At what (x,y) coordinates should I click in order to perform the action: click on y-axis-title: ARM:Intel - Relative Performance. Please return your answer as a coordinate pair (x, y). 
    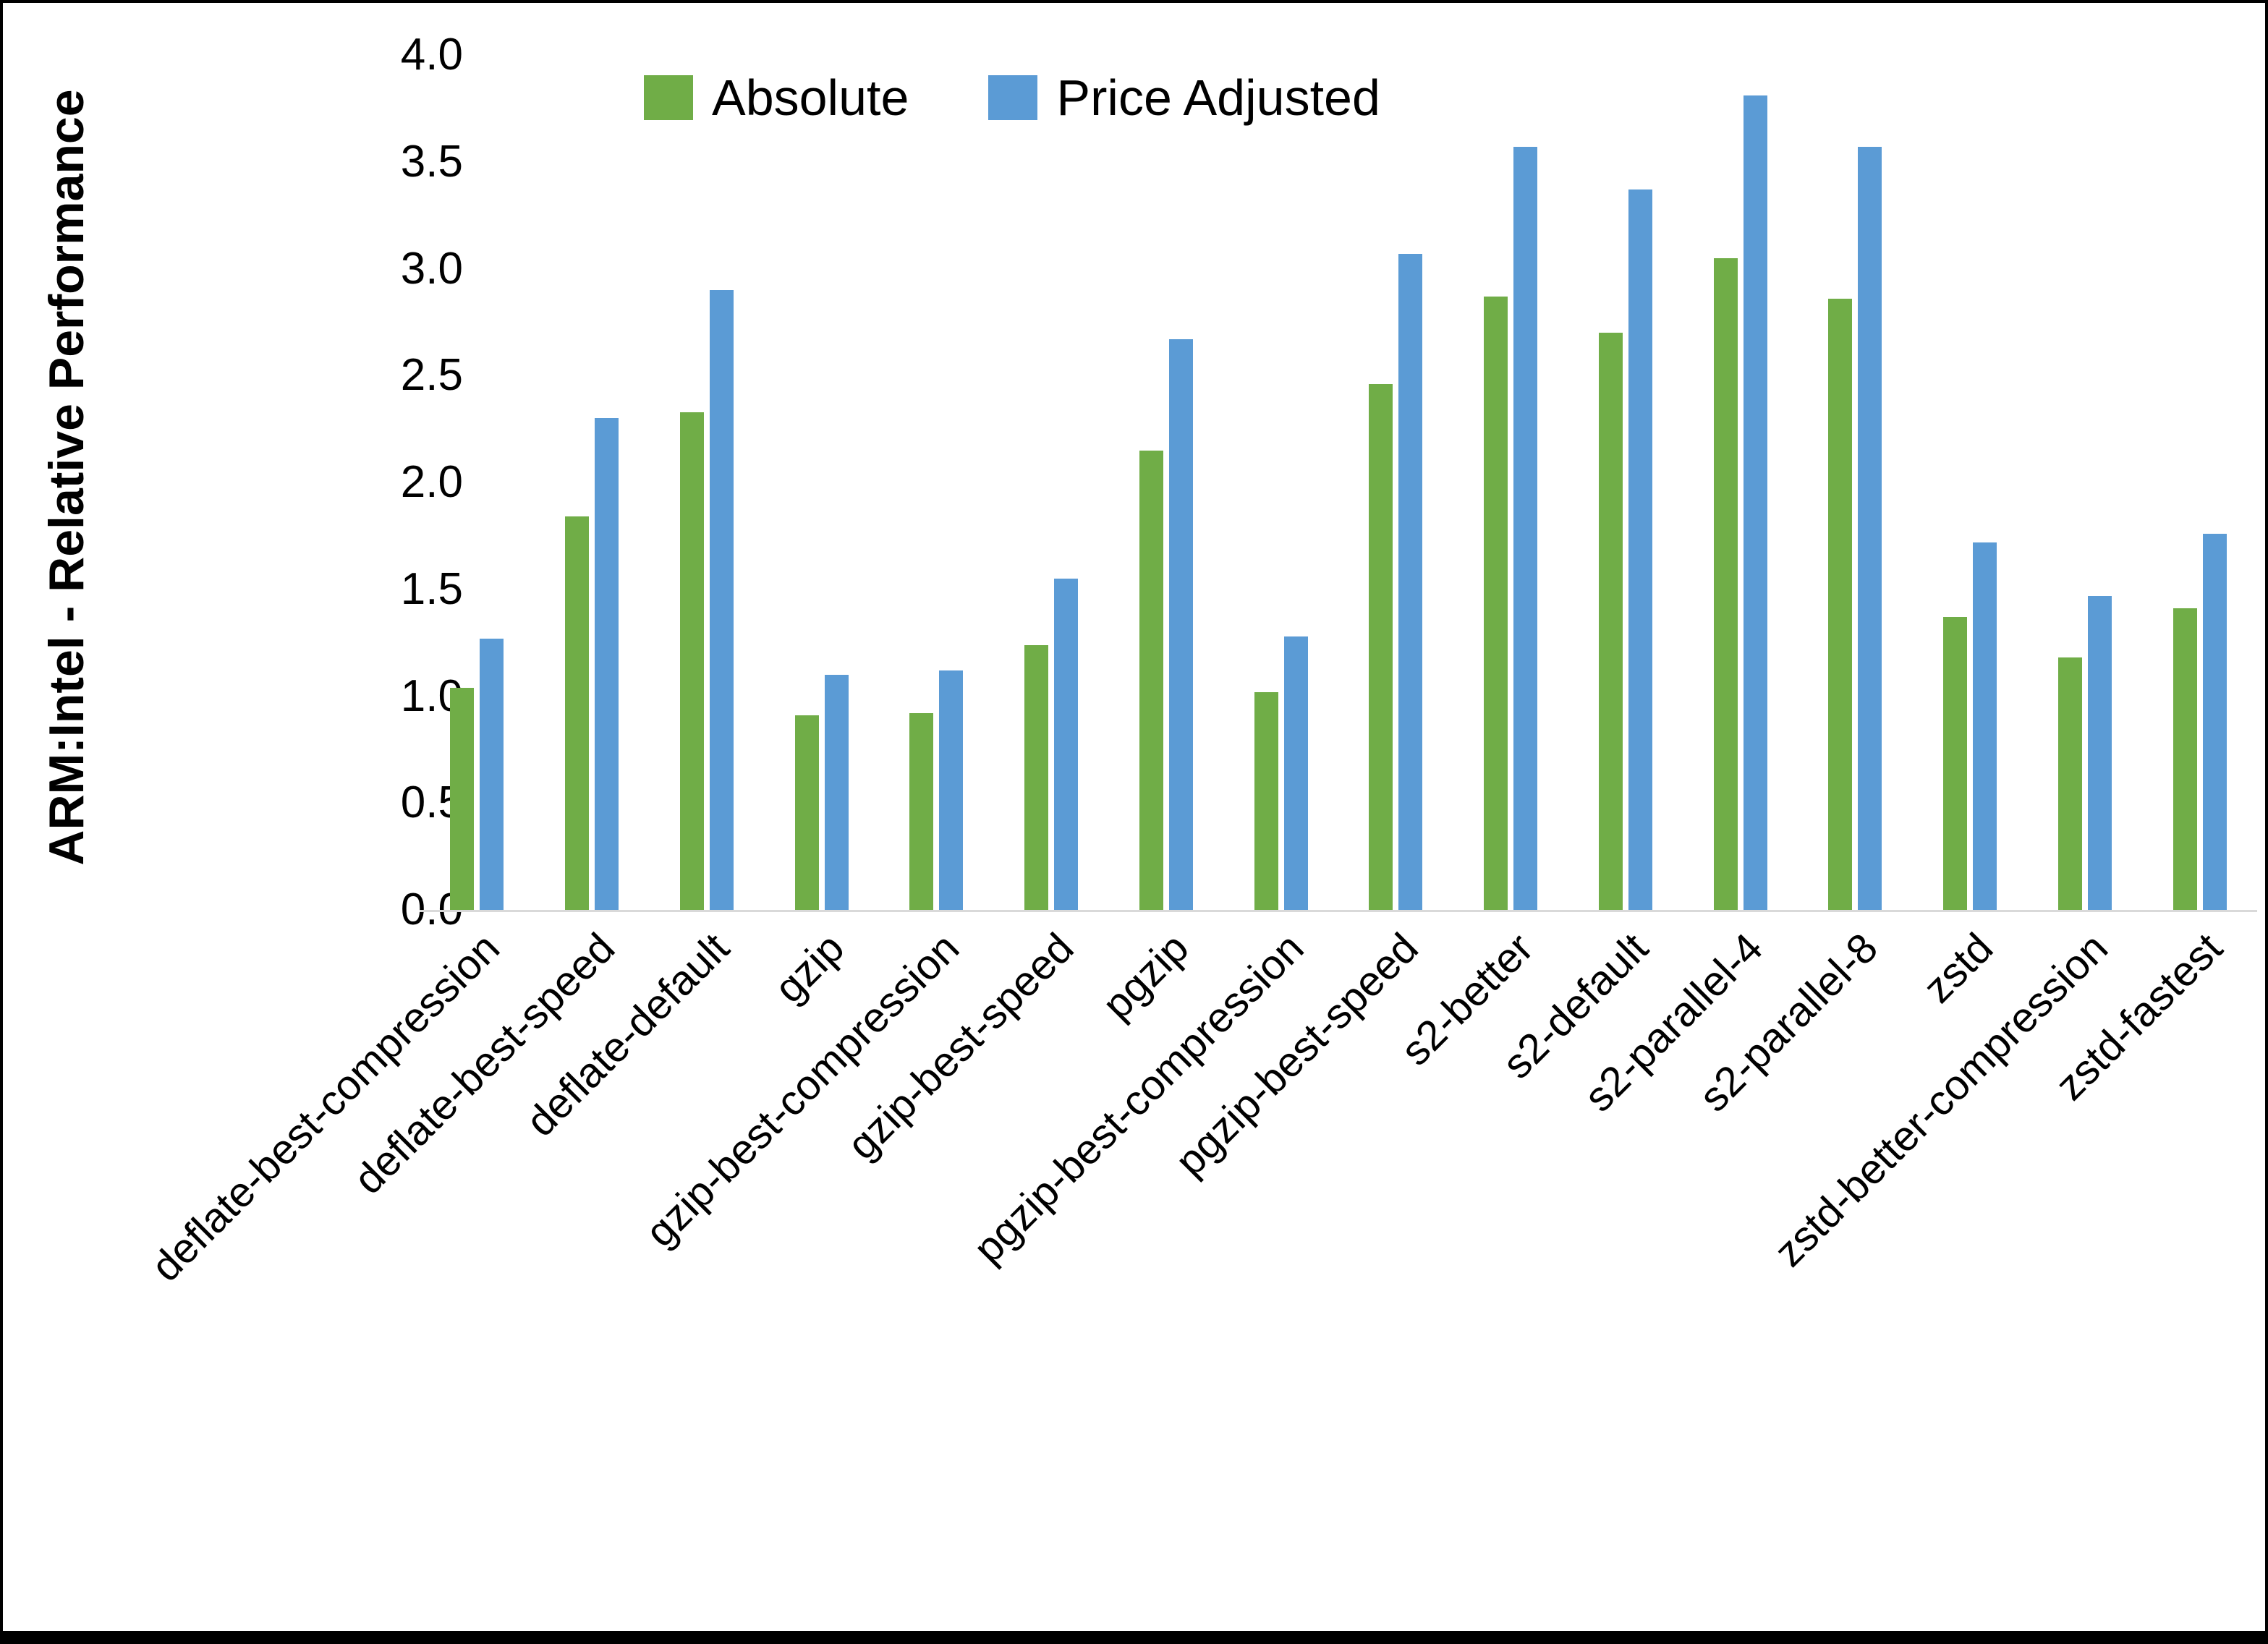
    Looking at the image, I should click on (66, 477).